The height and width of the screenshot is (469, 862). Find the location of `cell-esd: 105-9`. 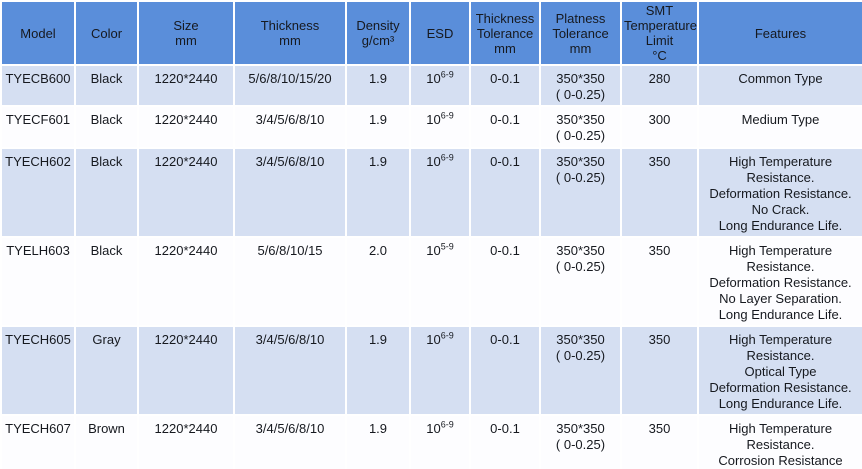

cell-esd: 105-9 is located at coordinates (440, 281).